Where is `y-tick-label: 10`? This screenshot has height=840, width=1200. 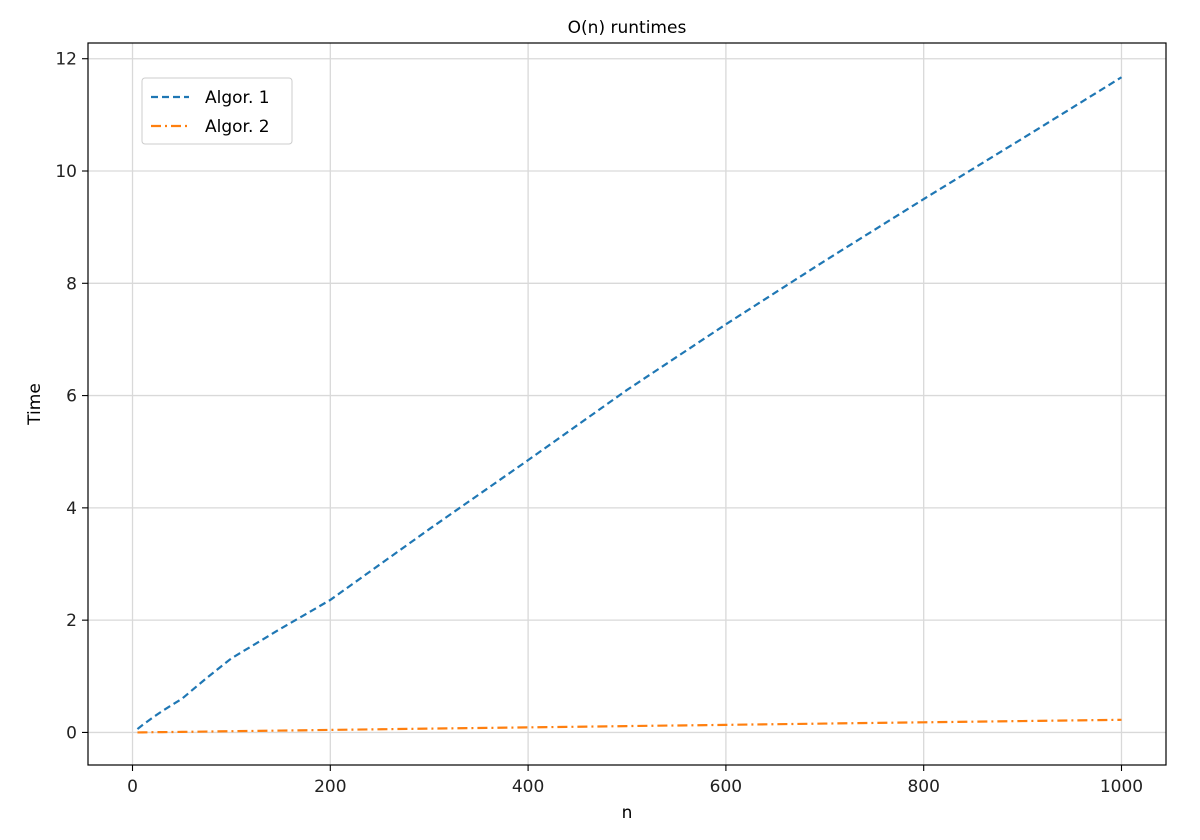
y-tick-label: 10 is located at coordinates (66, 172).